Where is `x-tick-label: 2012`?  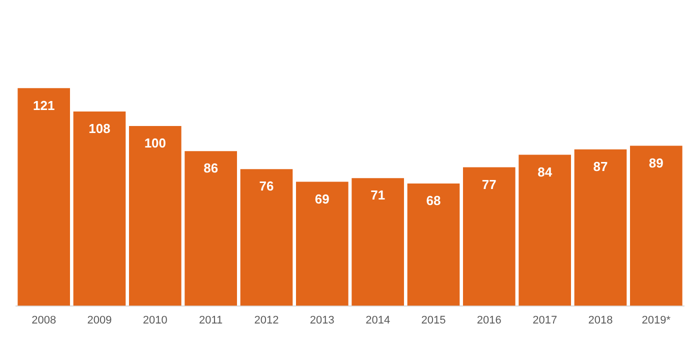
x-tick-label: 2012 is located at coordinates (266, 320).